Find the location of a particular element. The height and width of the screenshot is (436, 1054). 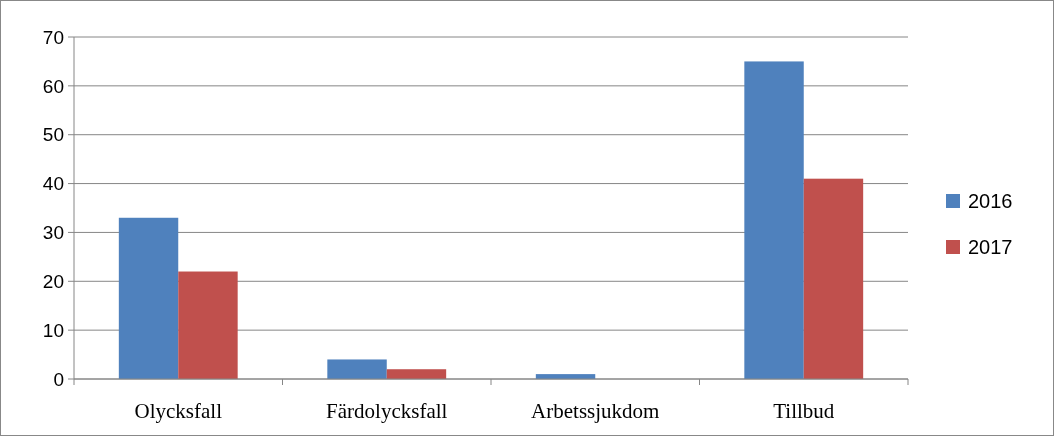

y-tick-label: 10 is located at coordinates (53, 330).